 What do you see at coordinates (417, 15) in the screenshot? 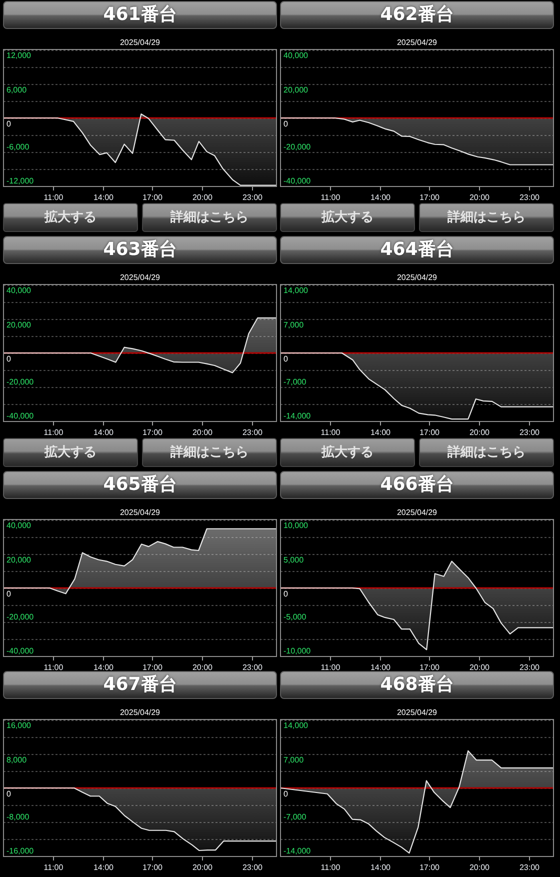
I see `chart-title: 462番台` at bounding box center [417, 15].